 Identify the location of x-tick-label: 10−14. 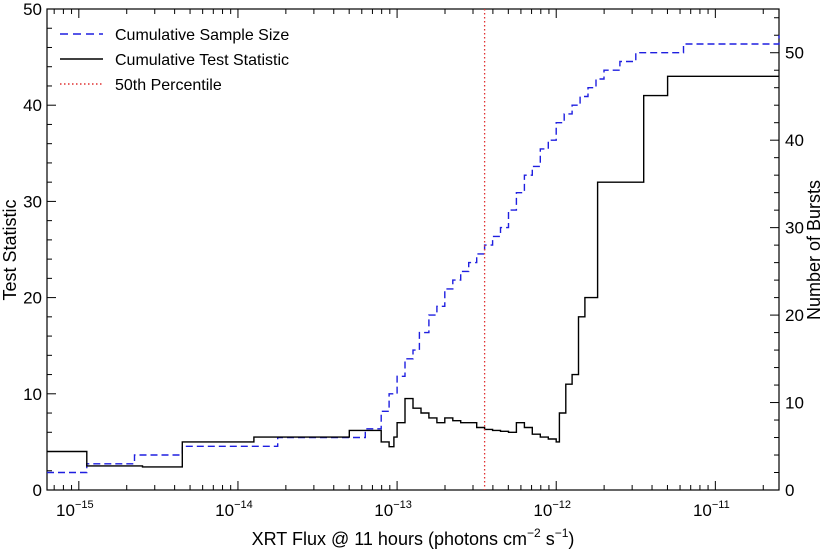
(234, 509).